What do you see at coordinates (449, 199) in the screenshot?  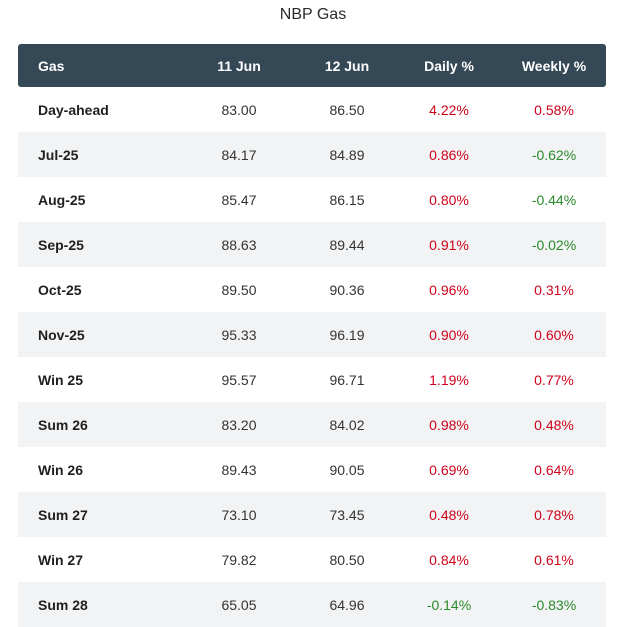 I see `daily-change-cell: 0.80%` at bounding box center [449, 199].